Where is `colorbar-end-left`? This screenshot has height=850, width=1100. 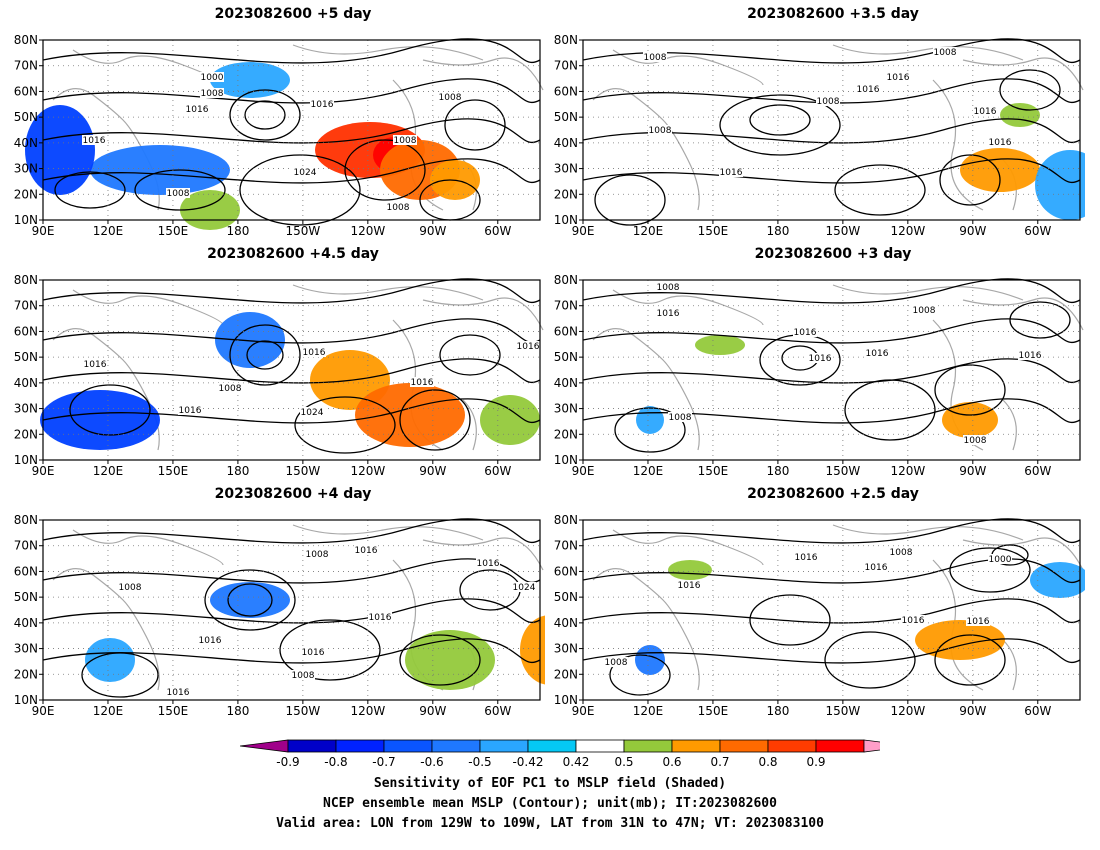 colorbar-end-left is located at coordinates (264, 746).